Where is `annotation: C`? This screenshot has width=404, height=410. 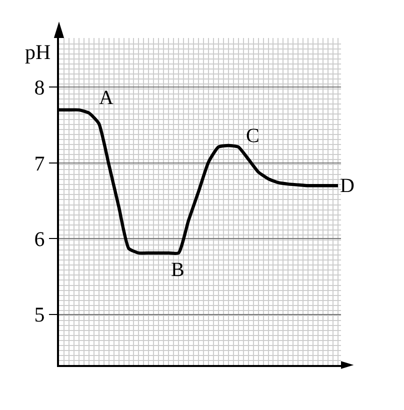 annotation: C is located at coordinates (253, 136).